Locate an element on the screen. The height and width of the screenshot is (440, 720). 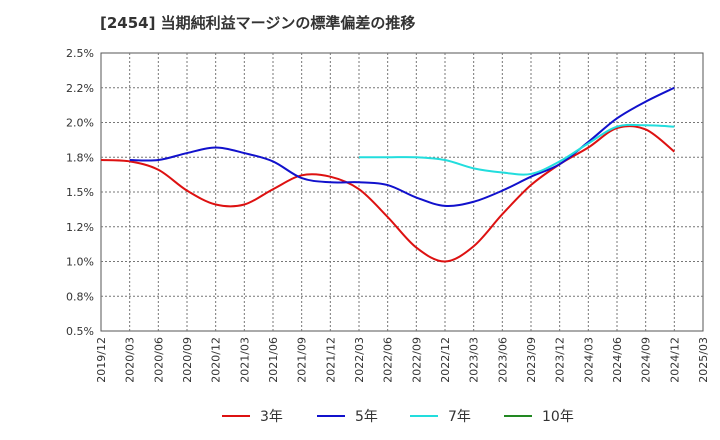
y-tick-label: 1.5% is located at coordinates (80, 192).